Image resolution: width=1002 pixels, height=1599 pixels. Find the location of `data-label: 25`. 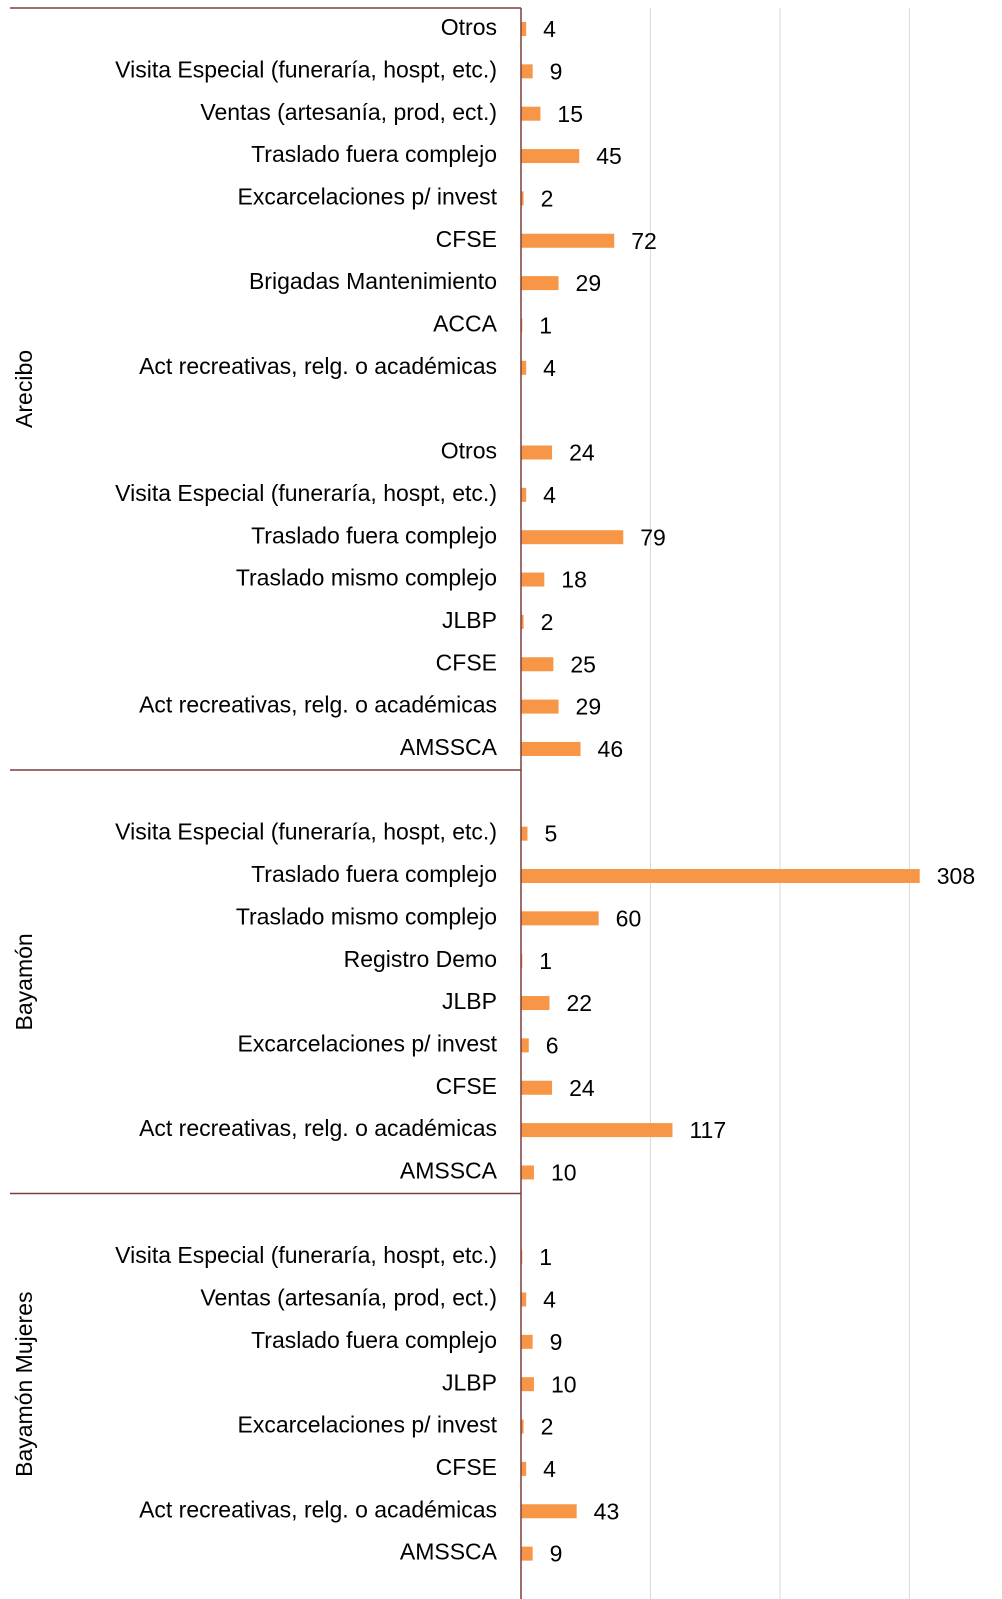

data-label: 25 is located at coordinates (583, 664).